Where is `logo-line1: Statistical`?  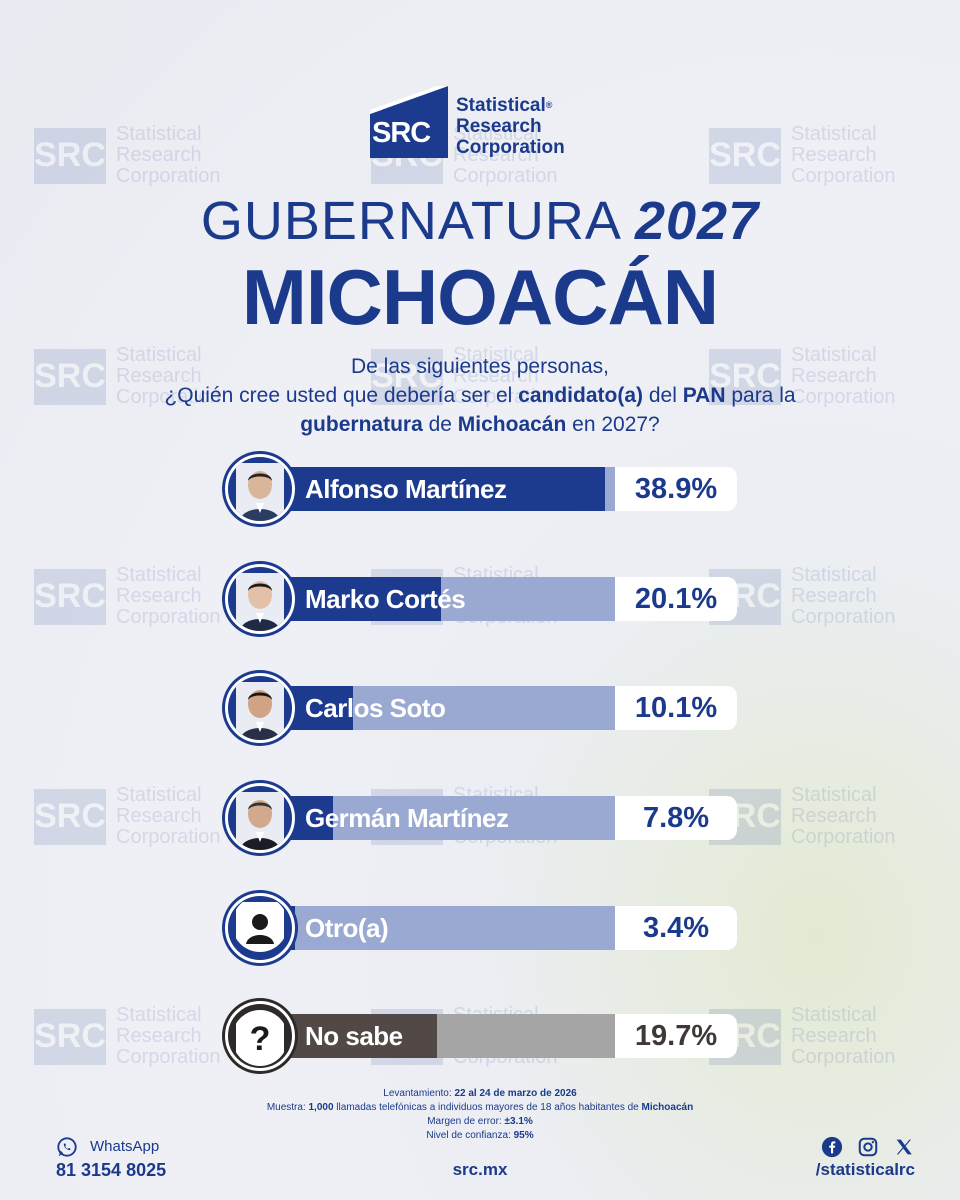 logo-line1: Statistical is located at coordinates (501, 105).